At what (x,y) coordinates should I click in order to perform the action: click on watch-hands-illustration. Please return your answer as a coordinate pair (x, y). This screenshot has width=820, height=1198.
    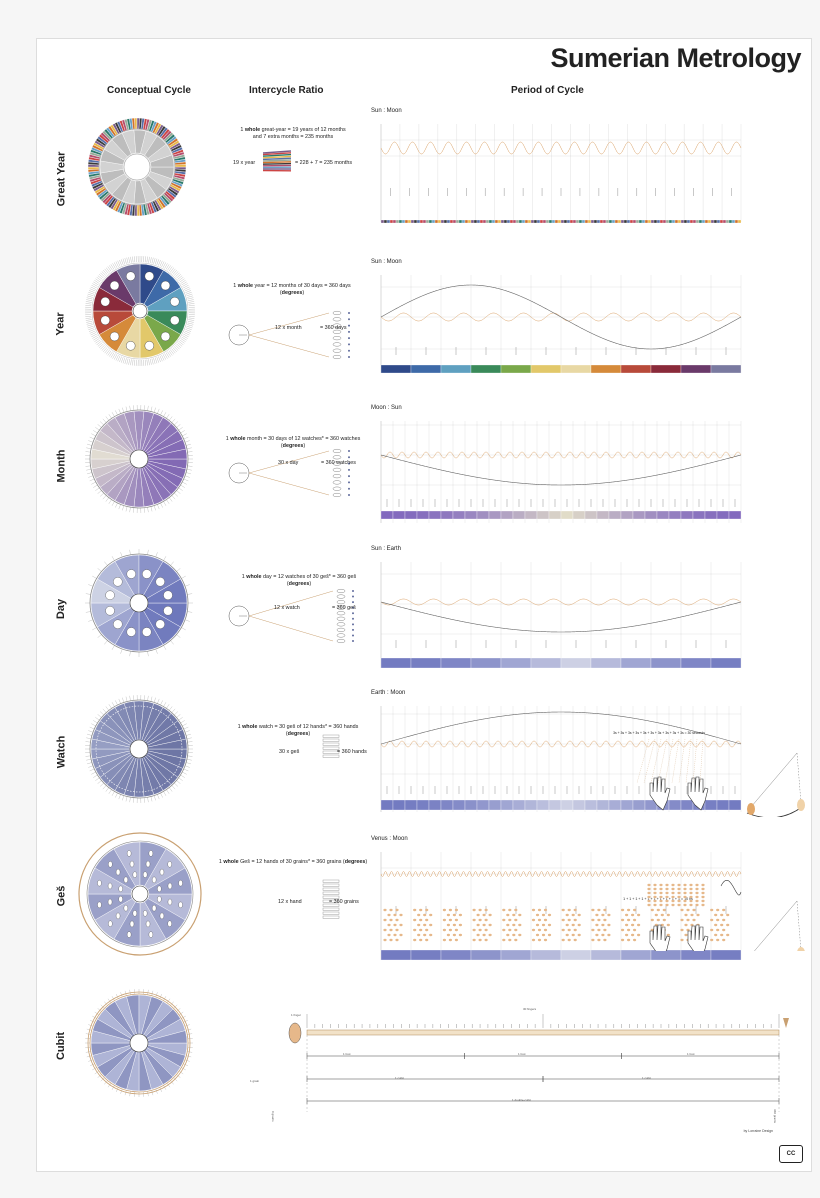
    Looking at the image, I should click on (720, 778).